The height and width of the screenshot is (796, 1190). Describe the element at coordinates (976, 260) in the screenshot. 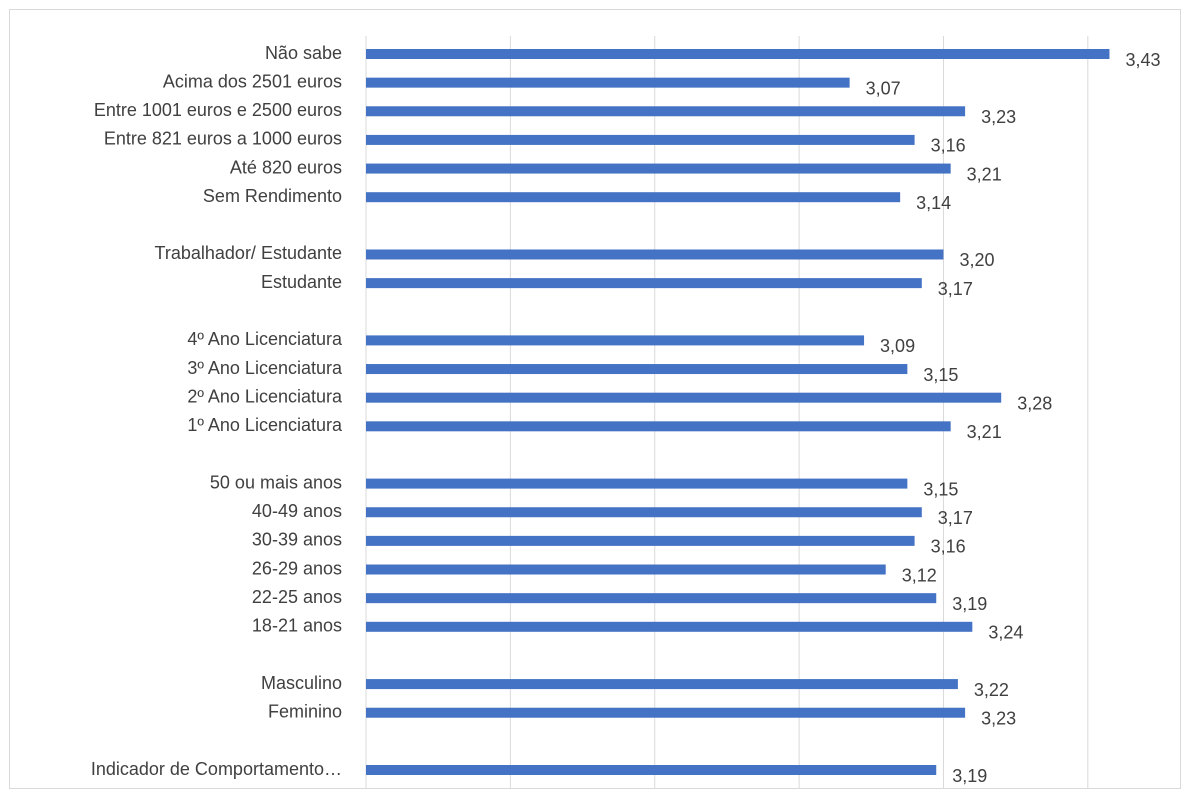

I see `data-label: 3,20` at that location.